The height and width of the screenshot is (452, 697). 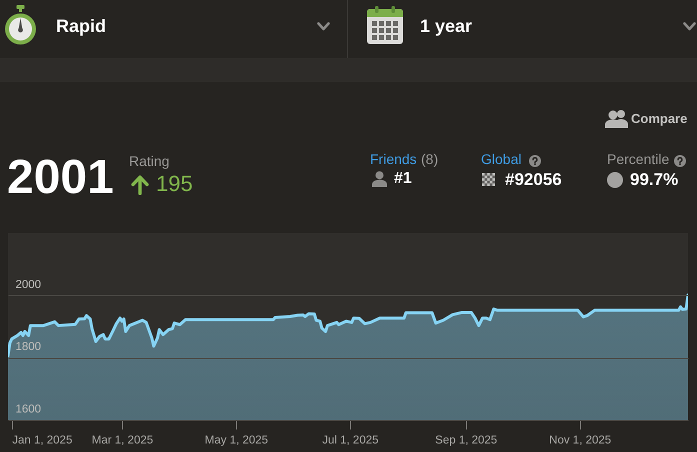 I want to click on x-tick-label: Jul 1, 2025, so click(x=350, y=440).